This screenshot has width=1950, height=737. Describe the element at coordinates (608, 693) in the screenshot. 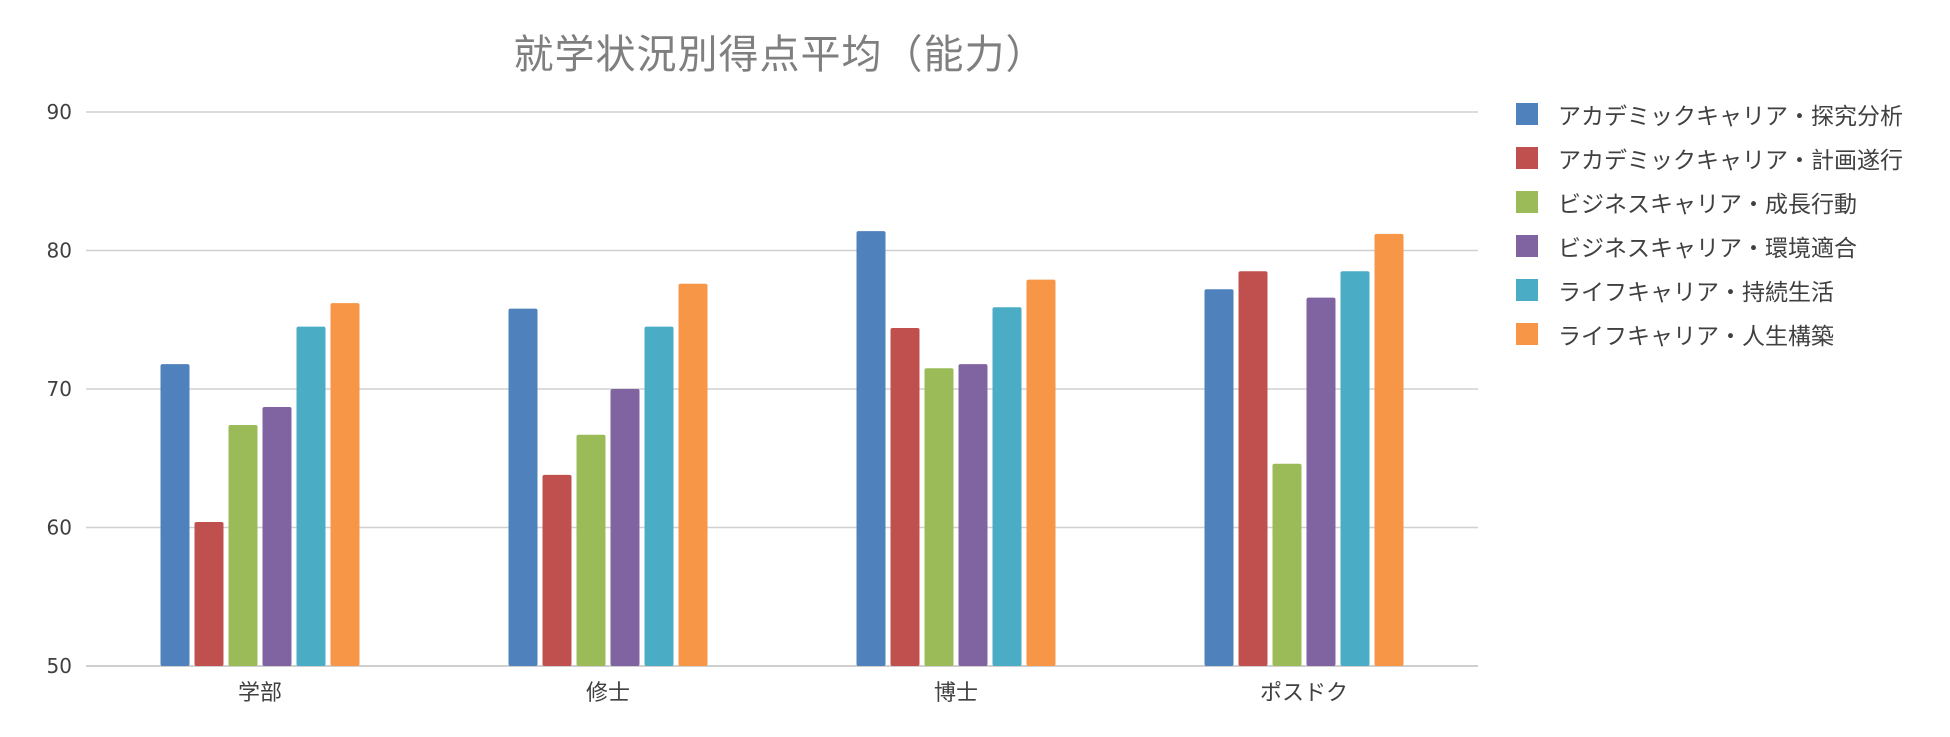

I see `x-tick-label: 修士` at that location.